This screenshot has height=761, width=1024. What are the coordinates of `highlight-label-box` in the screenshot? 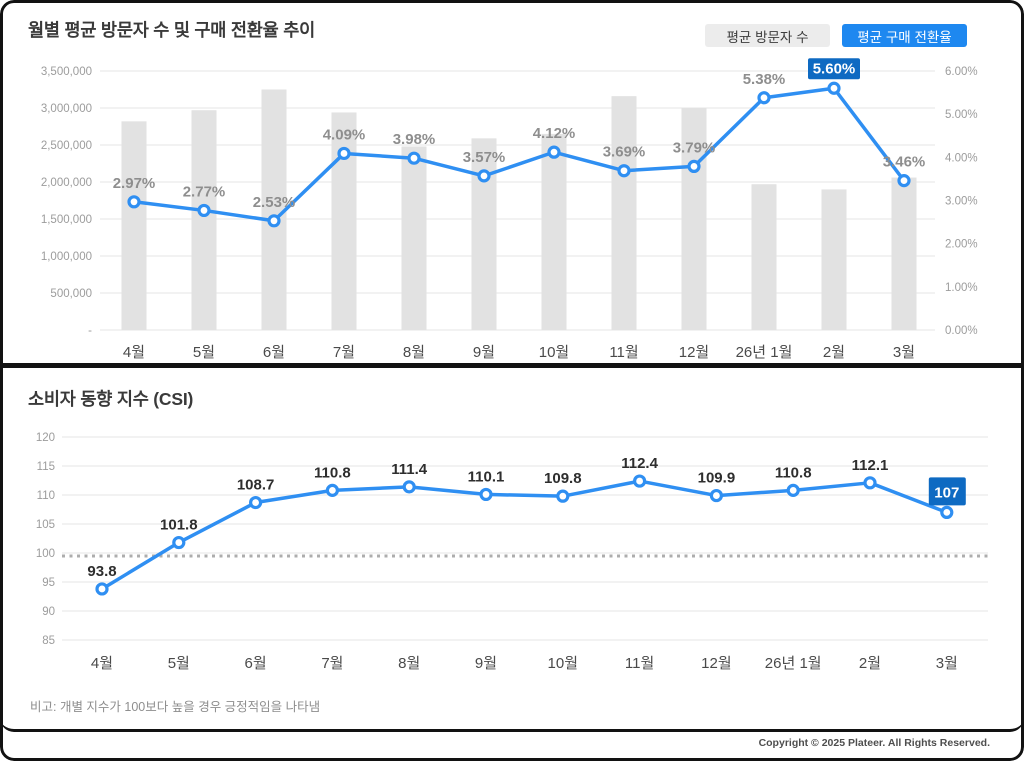 It's located at (947, 491).